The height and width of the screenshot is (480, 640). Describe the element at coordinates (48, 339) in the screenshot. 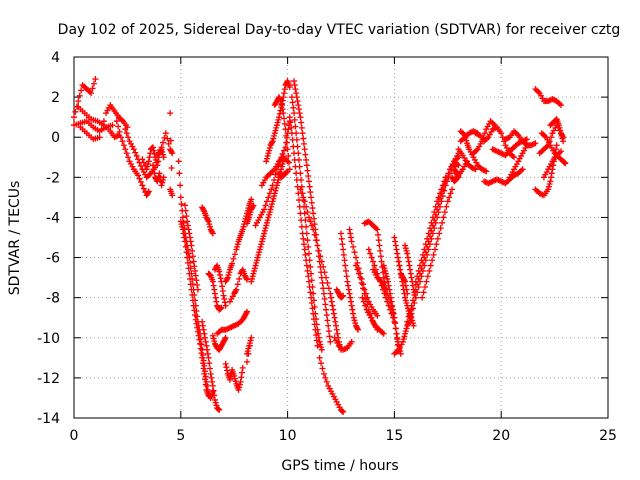

I see `y-tick-label: -10` at that location.